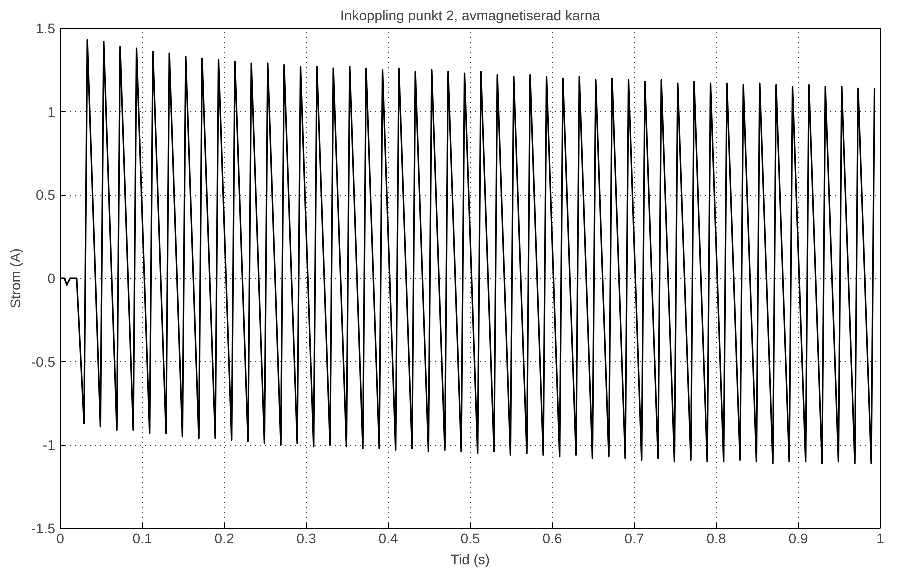 The image size is (910, 577). What do you see at coordinates (43, 362) in the screenshot?
I see `y-tick-label: -0.5` at bounding box center [43, 362].